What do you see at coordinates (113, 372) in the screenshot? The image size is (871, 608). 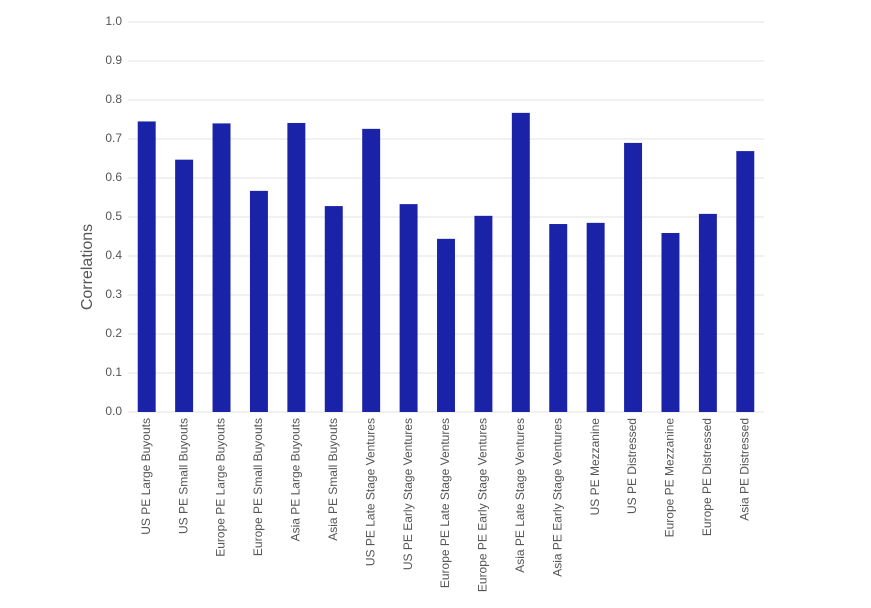 I see `y-tick-label: 0.1` at bounding box center [113, 372].